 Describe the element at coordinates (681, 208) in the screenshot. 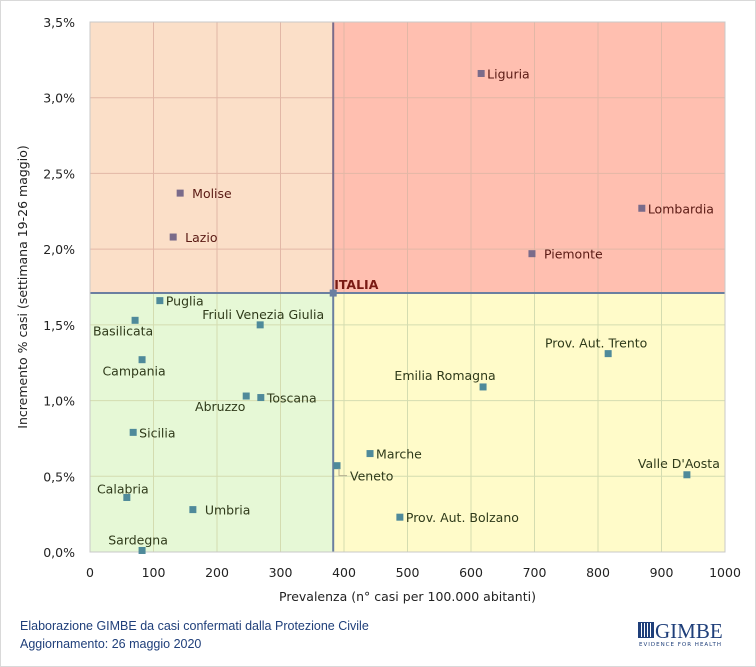

I see `data-point-label: Lombardia` at that location.